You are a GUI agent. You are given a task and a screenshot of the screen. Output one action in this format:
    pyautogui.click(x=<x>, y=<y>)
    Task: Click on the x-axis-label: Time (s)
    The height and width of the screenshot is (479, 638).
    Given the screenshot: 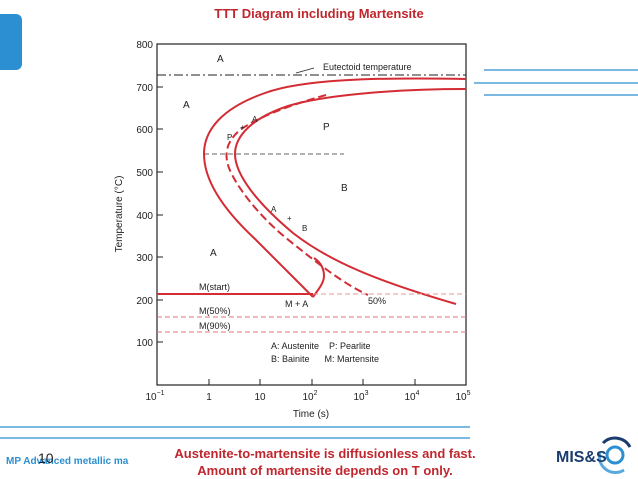 What is the action you would take?
    pyautogui.click(x=311, y=414)
    